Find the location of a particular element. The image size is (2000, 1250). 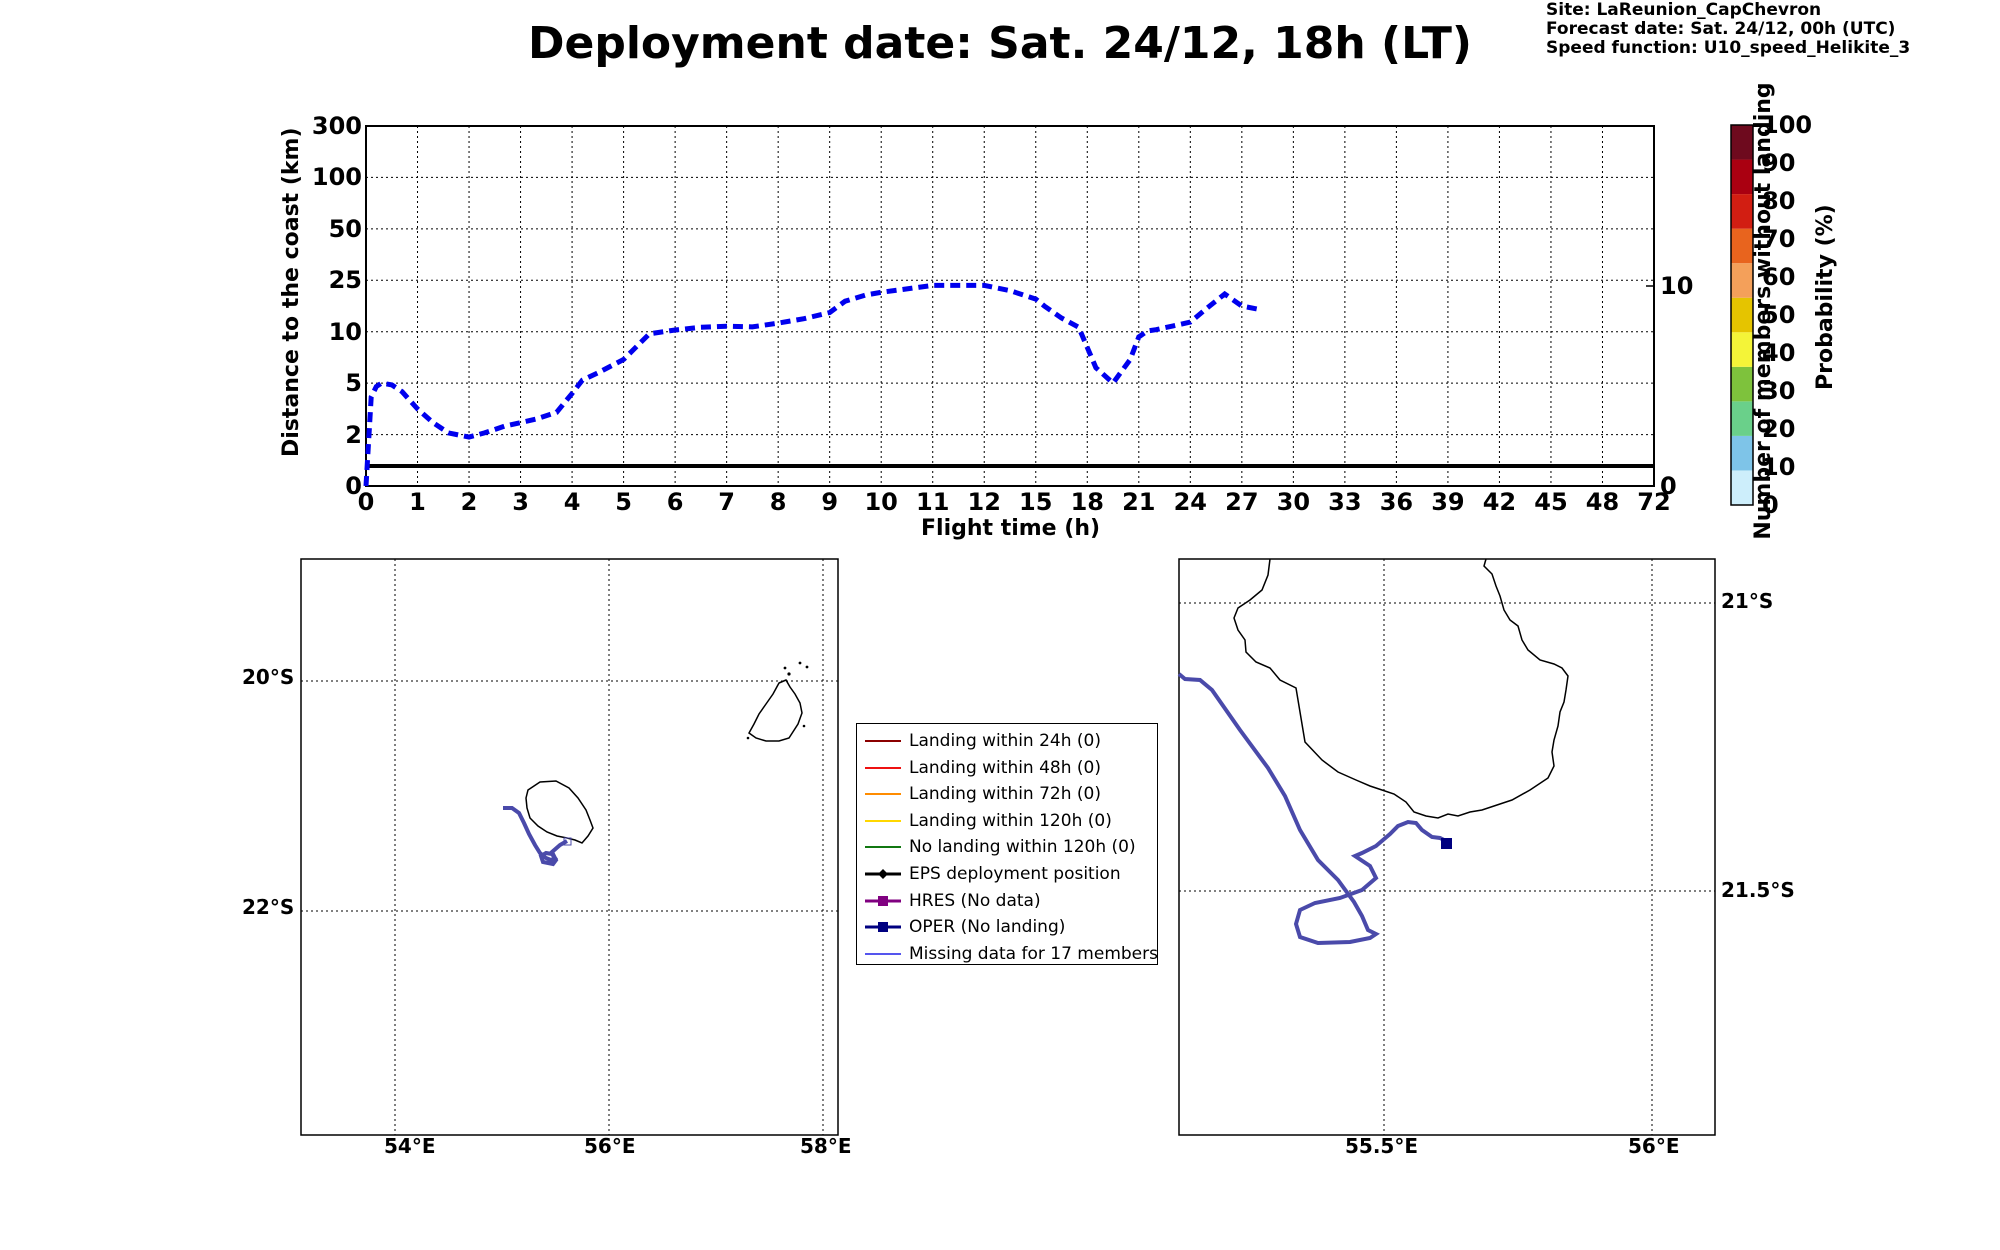

legend-item: OPER (No landing) is located at coordinates (1007, 927).